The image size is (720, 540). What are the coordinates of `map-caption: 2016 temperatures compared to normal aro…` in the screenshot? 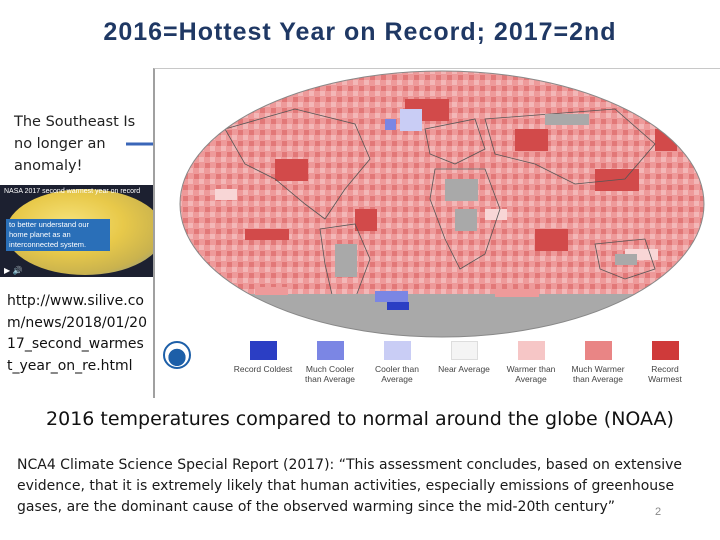 It's located at (360, 419).